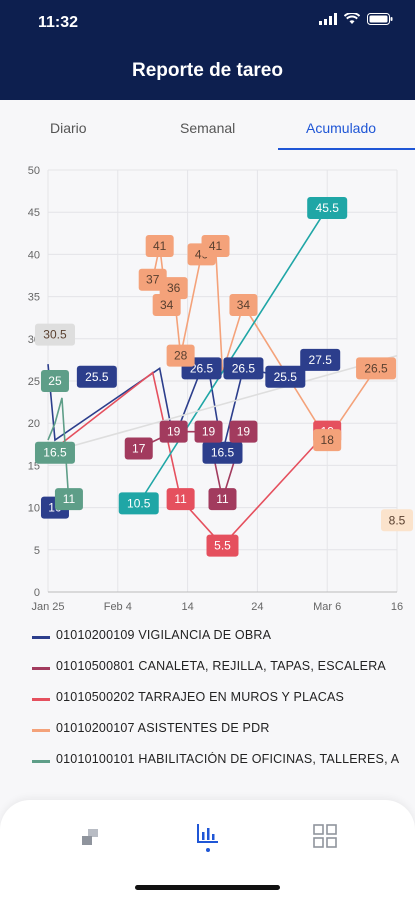 The image size is (415, 900). I want to click on wifi-icon, so click(352, 18).